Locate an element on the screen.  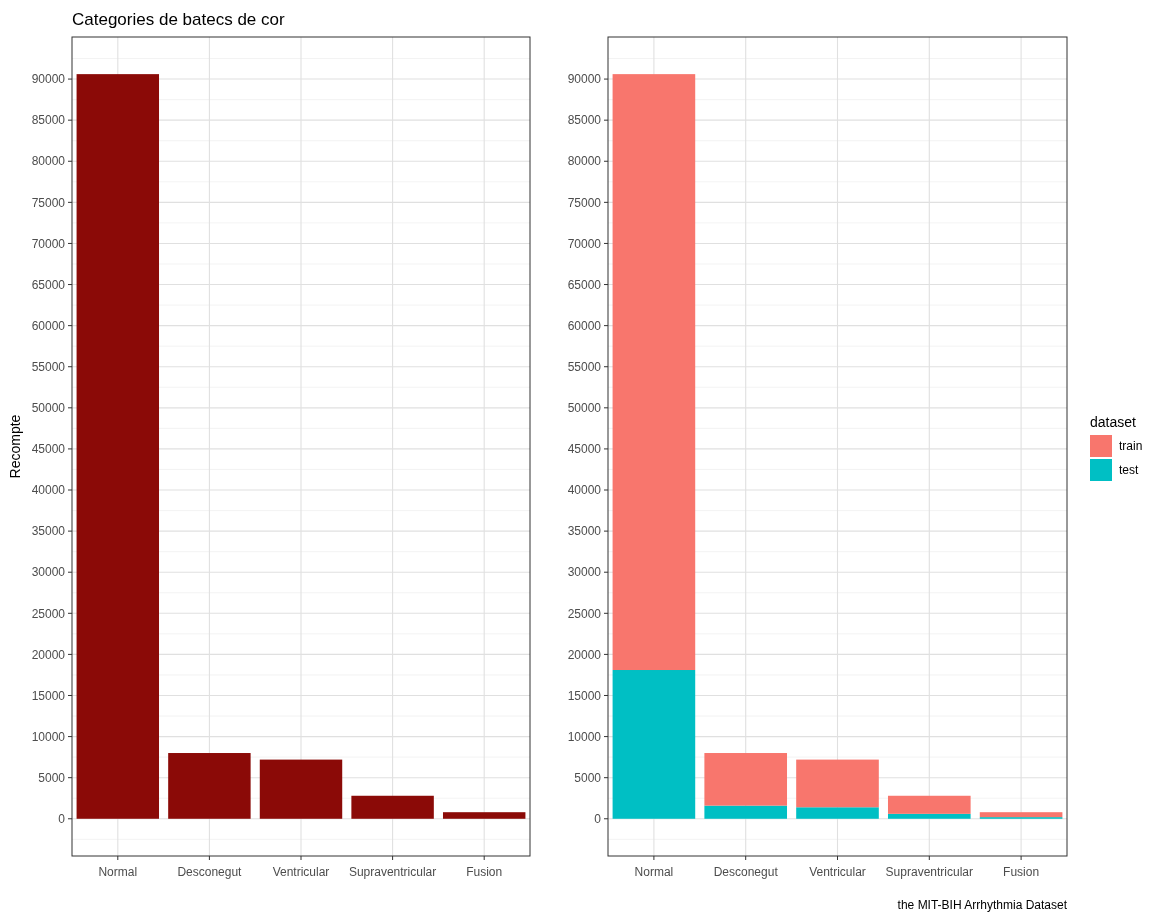
y-axis-title: Recompte is located at coordinates (15, 446).